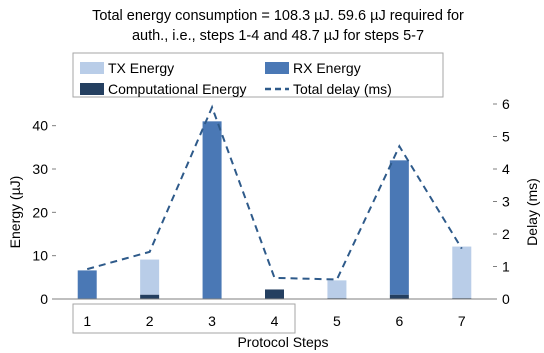  I want to click on x-tick-label: 6, so click(399, 321).